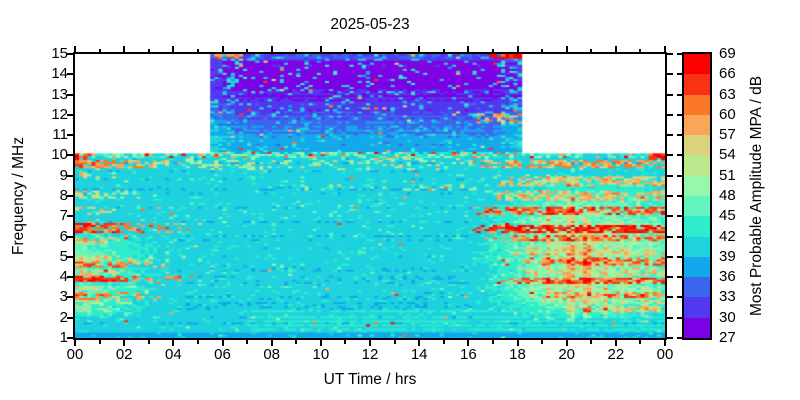  What do you see at coordinates (727, 155) in the screenshot?
I see `colorbar-tick-label: 54` at bounding box center [727, 155].